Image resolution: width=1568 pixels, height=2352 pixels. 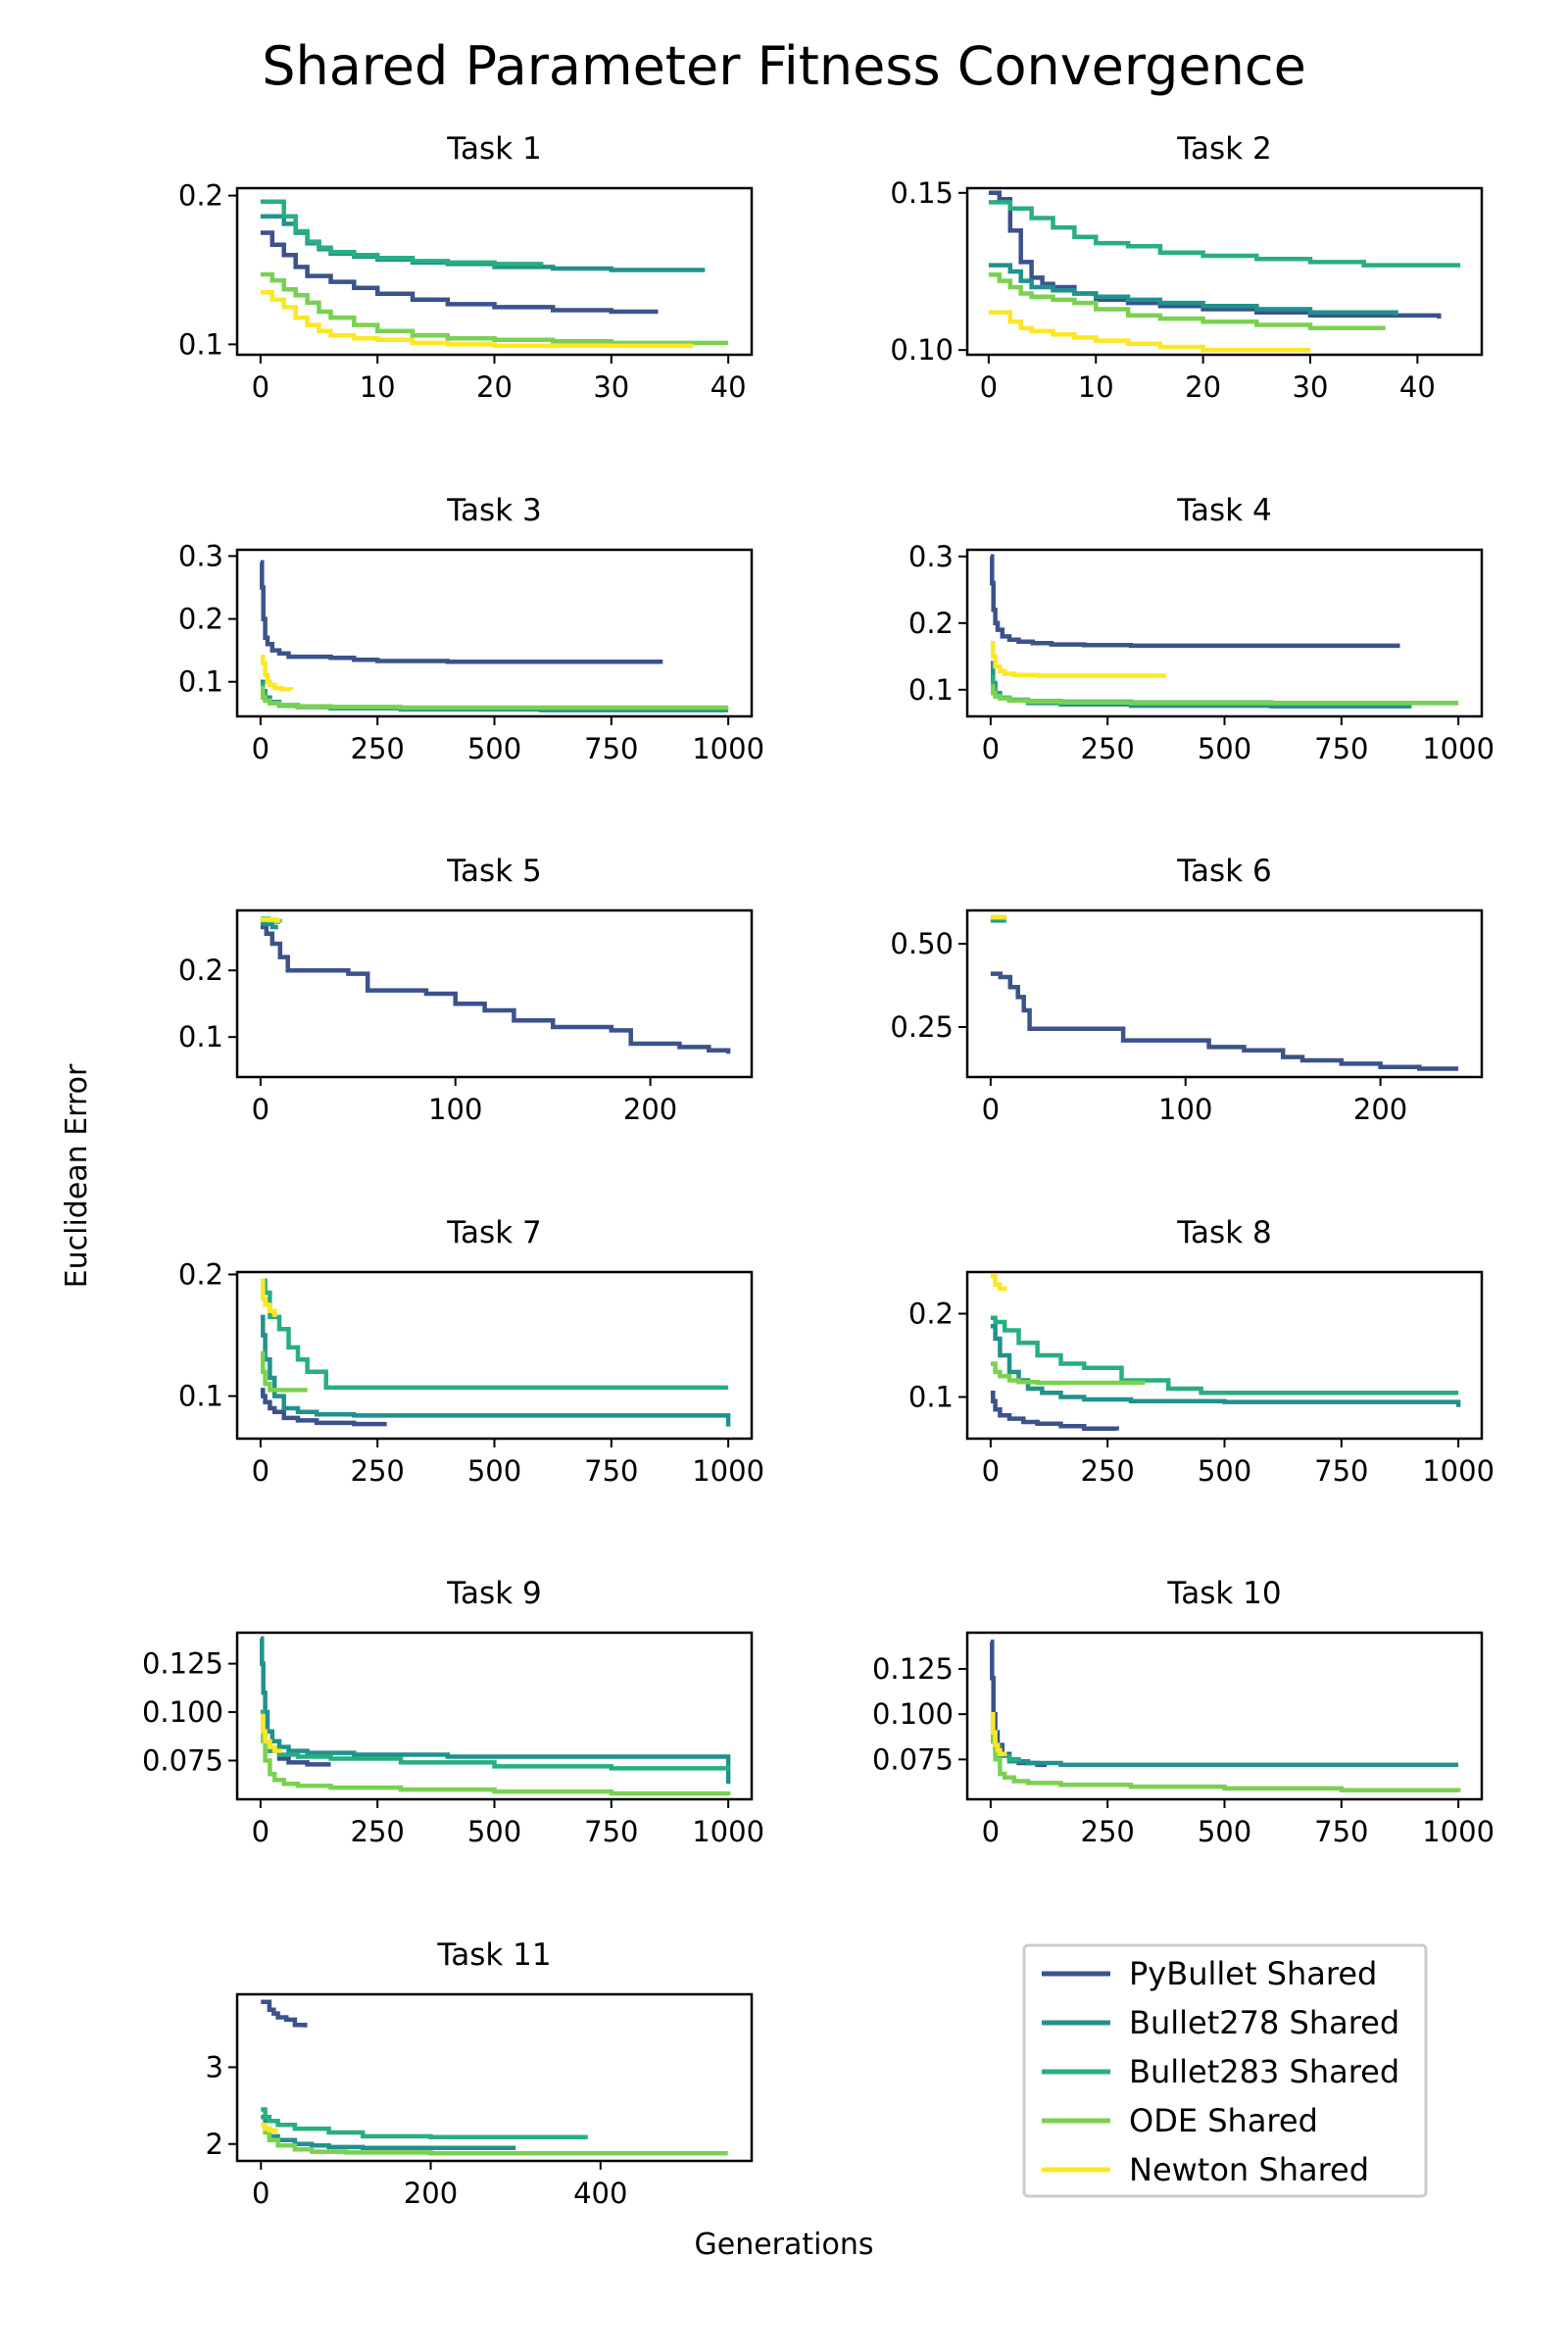 I want to click on panel-title: Task 7, so click(x=493, y=1232).